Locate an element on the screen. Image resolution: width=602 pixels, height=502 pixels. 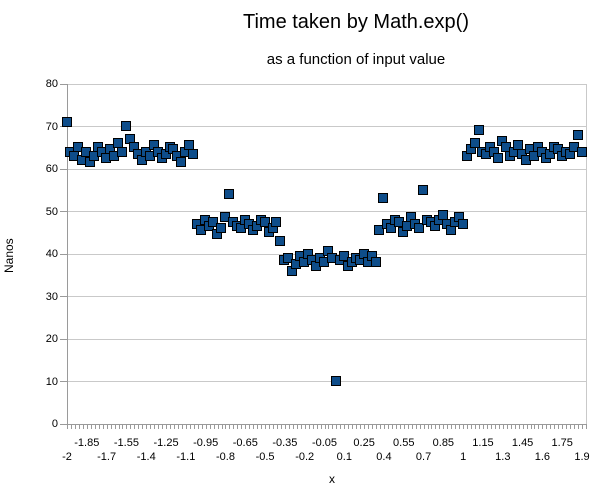
y-tick-label: 80 is located at coordinates (51, 84).